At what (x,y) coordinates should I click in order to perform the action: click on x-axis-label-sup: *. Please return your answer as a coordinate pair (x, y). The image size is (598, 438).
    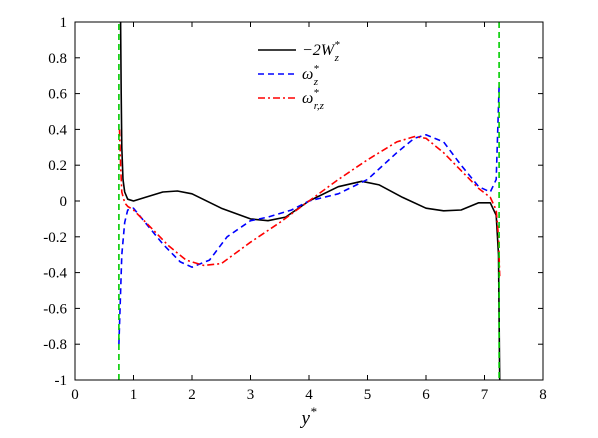
    Looking at the image, I should click on (313, 411).